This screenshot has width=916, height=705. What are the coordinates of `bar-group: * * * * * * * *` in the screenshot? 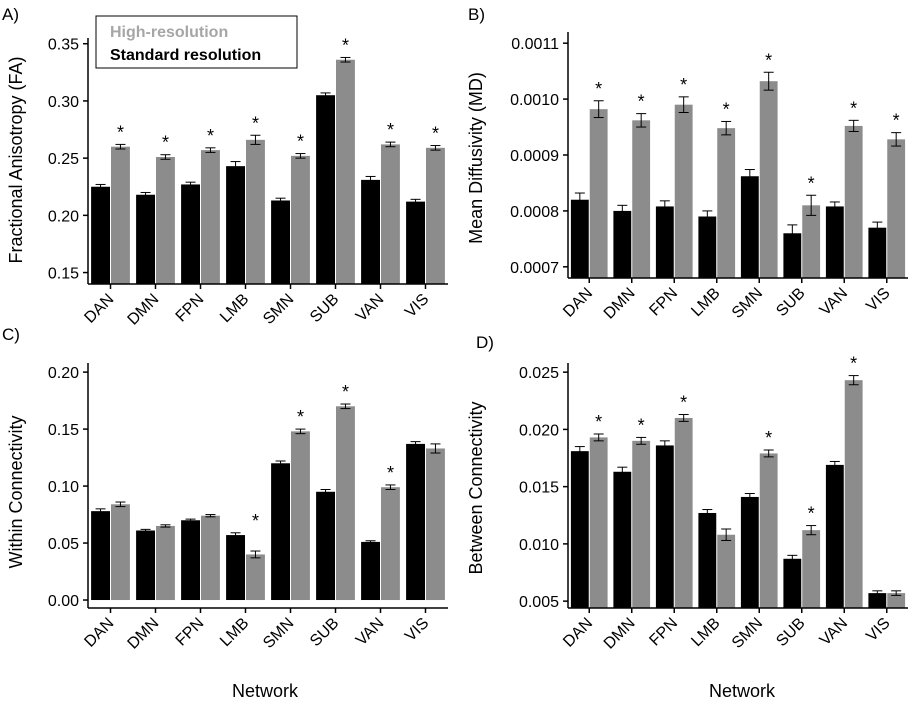 It's located at (268, 160).